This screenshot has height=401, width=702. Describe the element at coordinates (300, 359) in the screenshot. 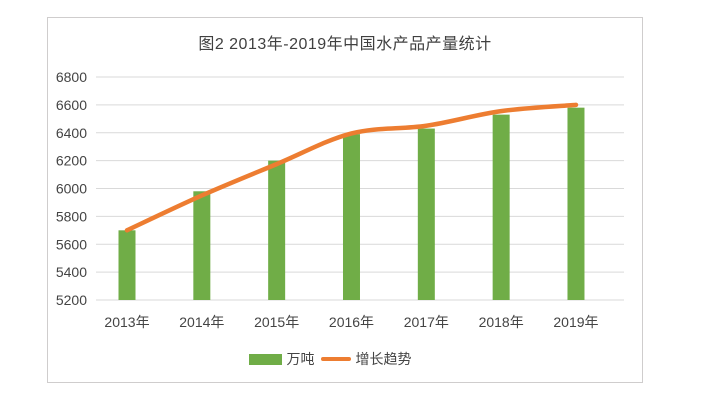

I see `legend-label-bar-series: 万吨` at that location.